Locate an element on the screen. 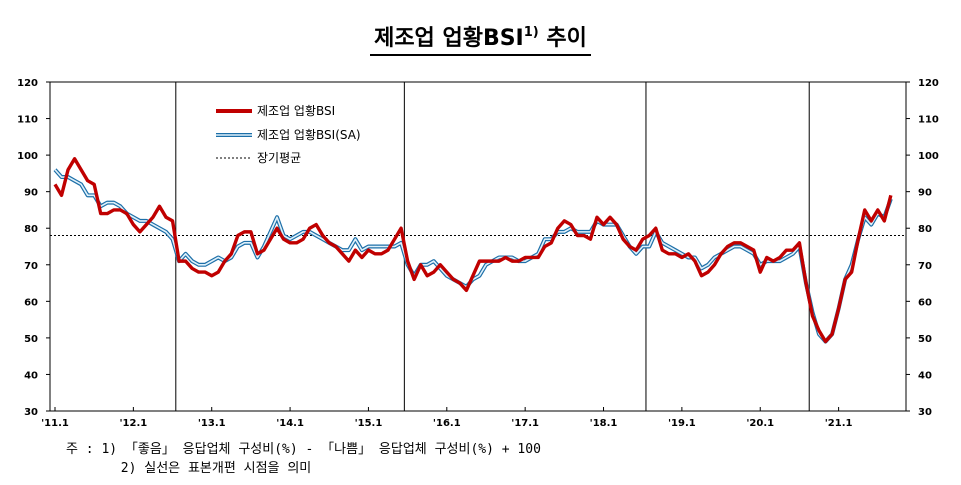 The width and height of the screenshot is (961, 485). y-axis-left: 30 40 50 60 70 80 90 100 110 120 is located at coordinates (33, 248).